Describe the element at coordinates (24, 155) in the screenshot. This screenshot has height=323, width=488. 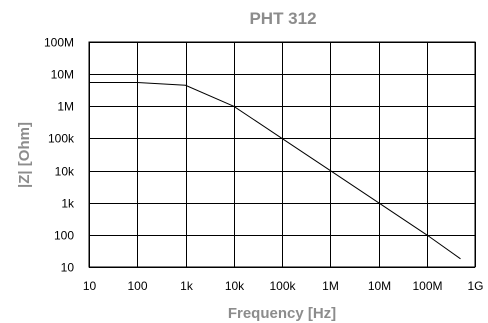
I see `y-axis-label: |Z| [Ohm]` at that location.